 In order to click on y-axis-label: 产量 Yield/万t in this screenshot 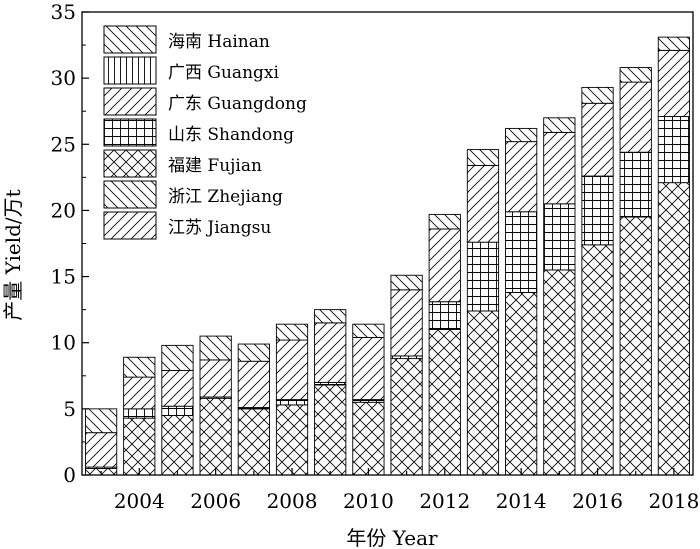, I will do `click(13, 254)`.